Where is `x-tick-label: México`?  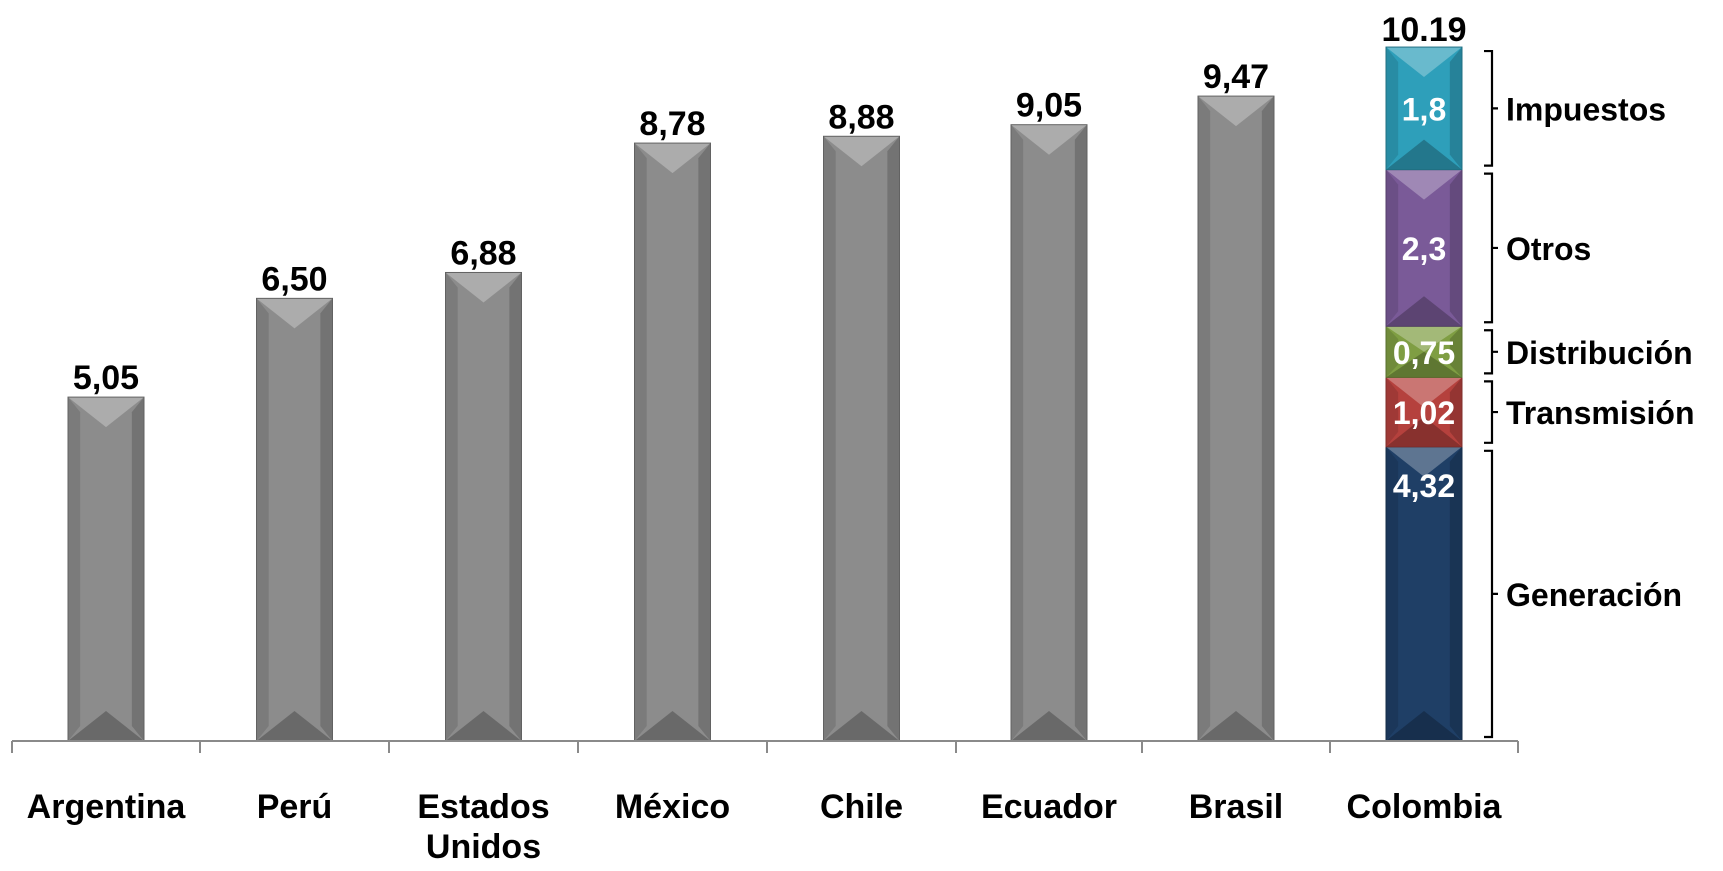
x-tick-label: México is located at coordinates (672, 807).